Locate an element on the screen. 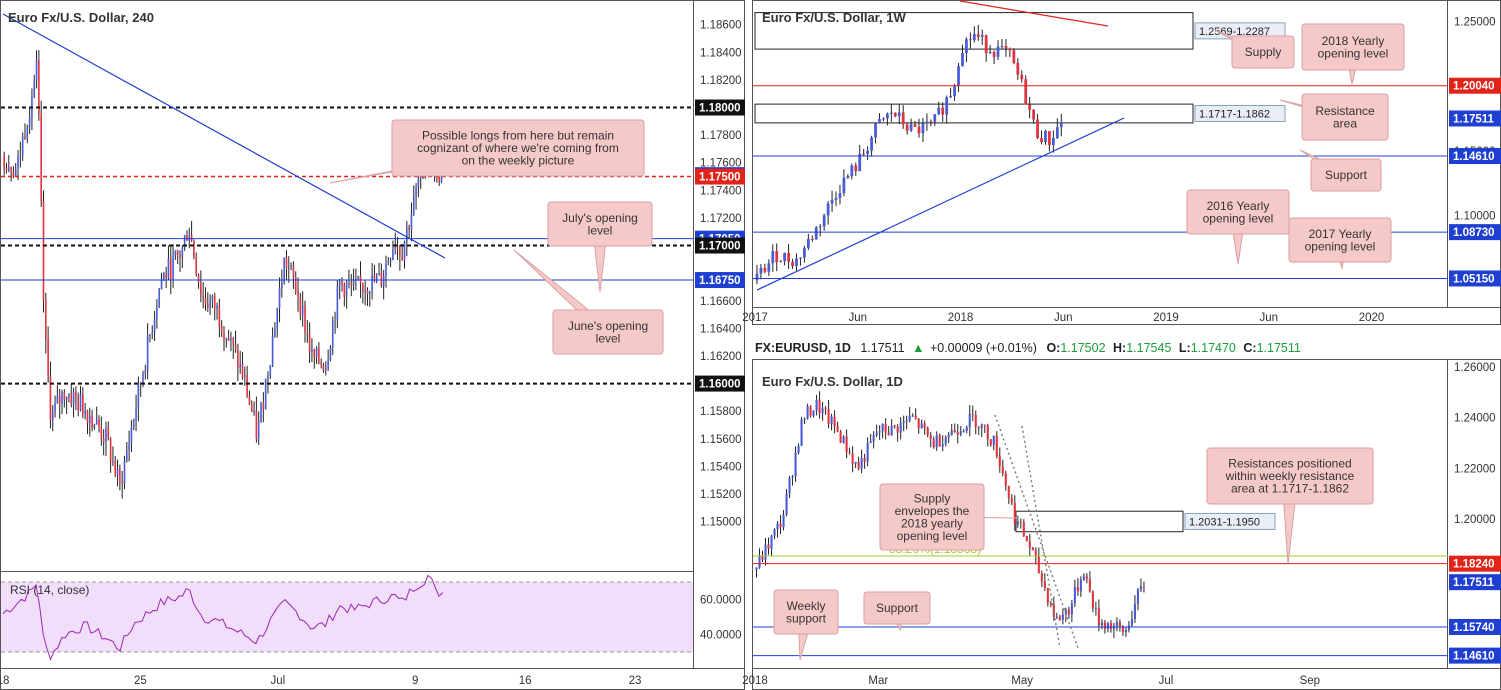 Image resolution: width=1501 pixels, height=690 pixels. y-tick-label: 1.25000 is located at coordinates (1475, 23).